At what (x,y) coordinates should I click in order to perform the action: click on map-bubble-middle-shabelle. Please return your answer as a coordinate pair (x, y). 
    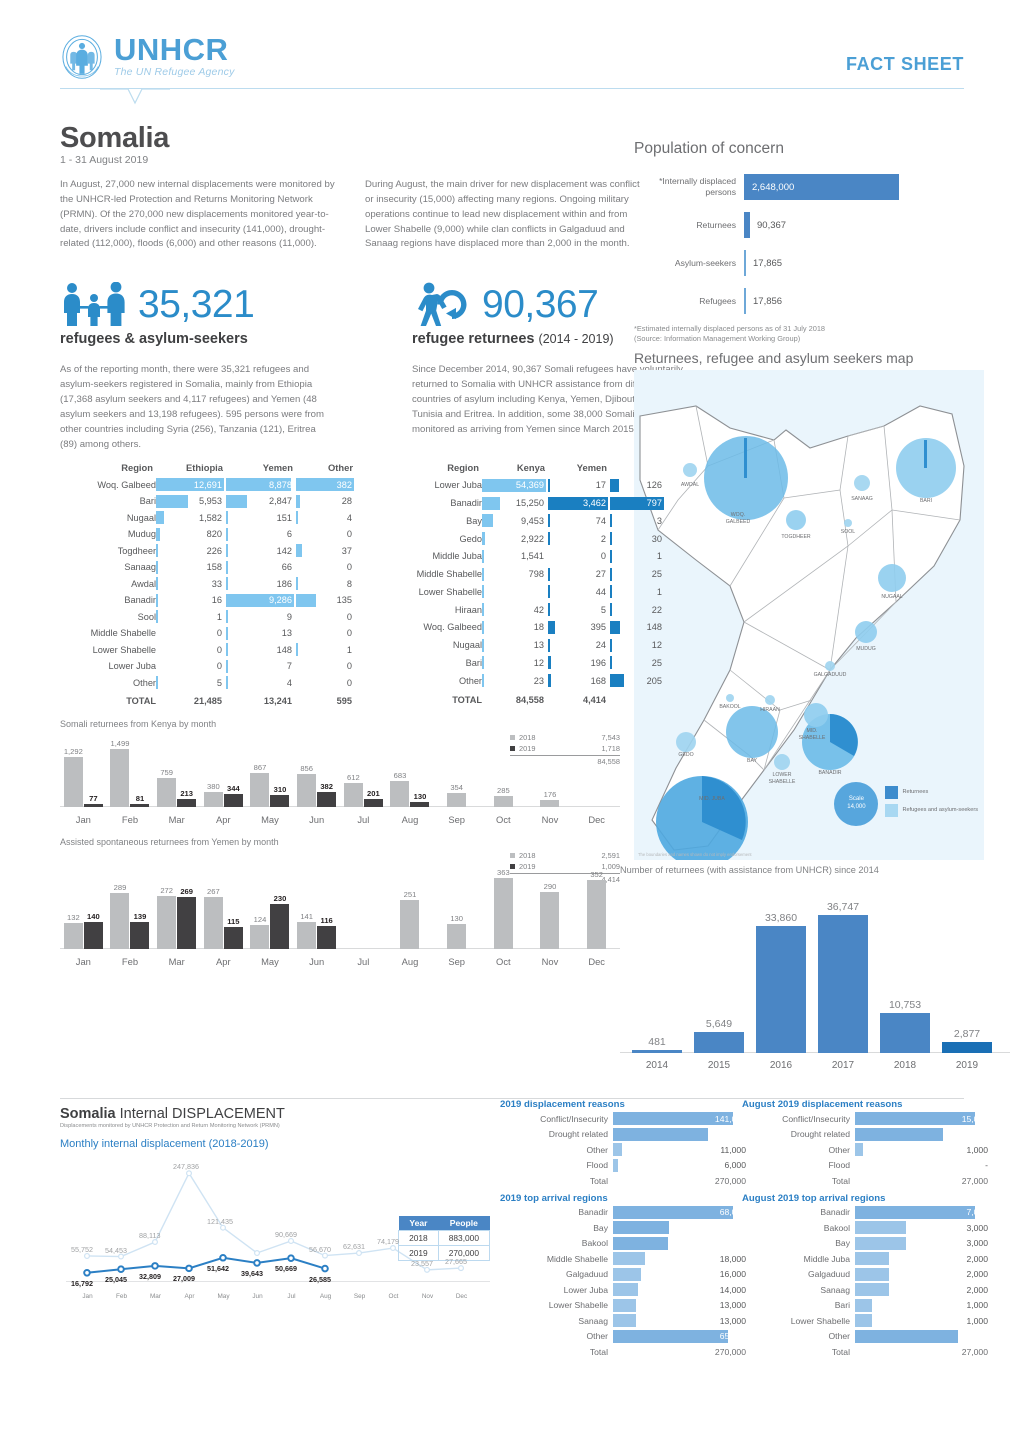
    Looking at the image, I should click on (816, 714).